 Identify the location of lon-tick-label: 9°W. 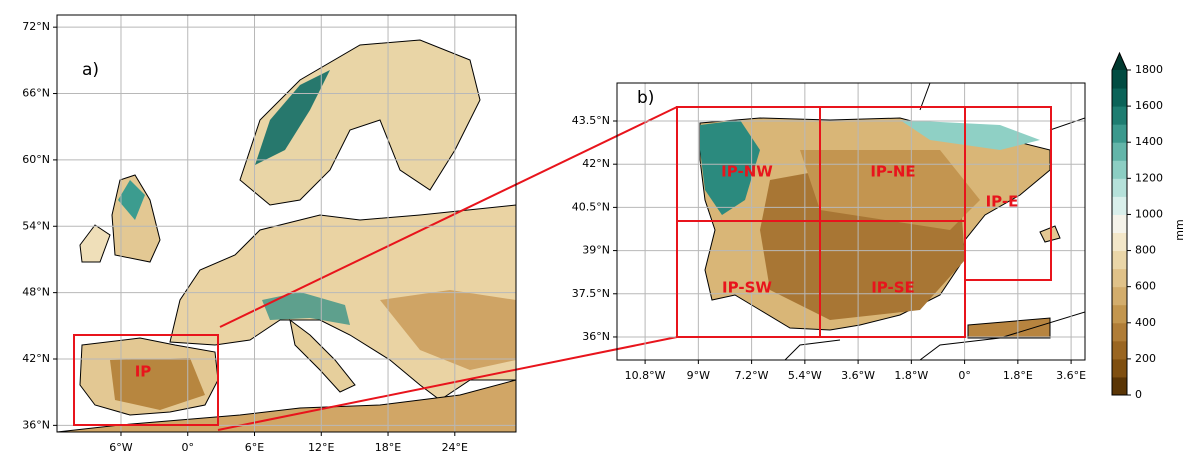
(698, 375).